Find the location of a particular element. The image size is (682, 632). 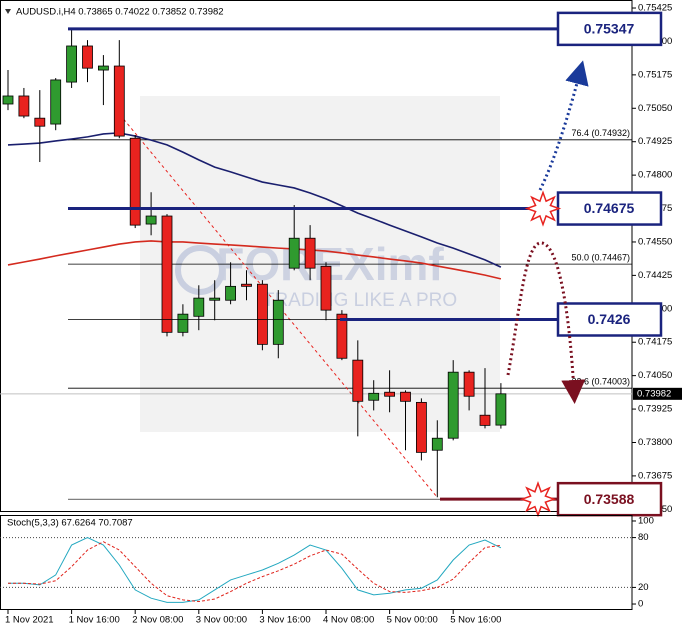

y-tick-label: 0.74800 is located at coordinates (655, 175).